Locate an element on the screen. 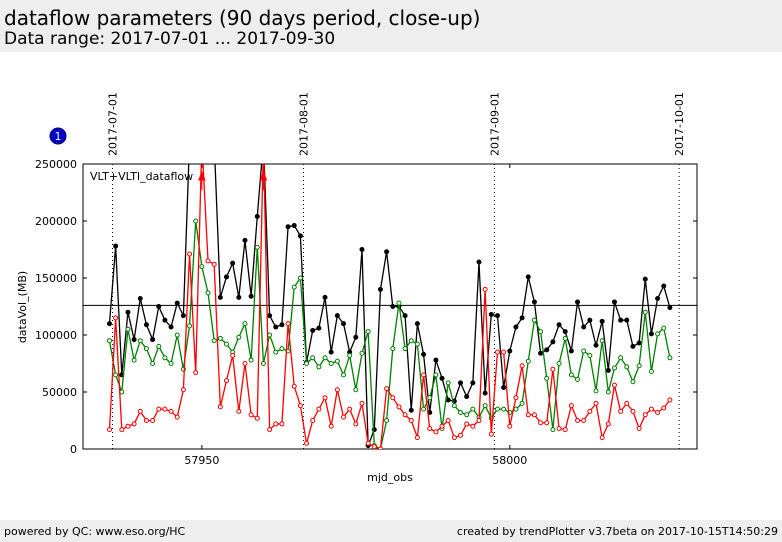 The height and width of the screenshot is (542, 782). y-tick-label: 200000 is located at coordinates (56, 221).